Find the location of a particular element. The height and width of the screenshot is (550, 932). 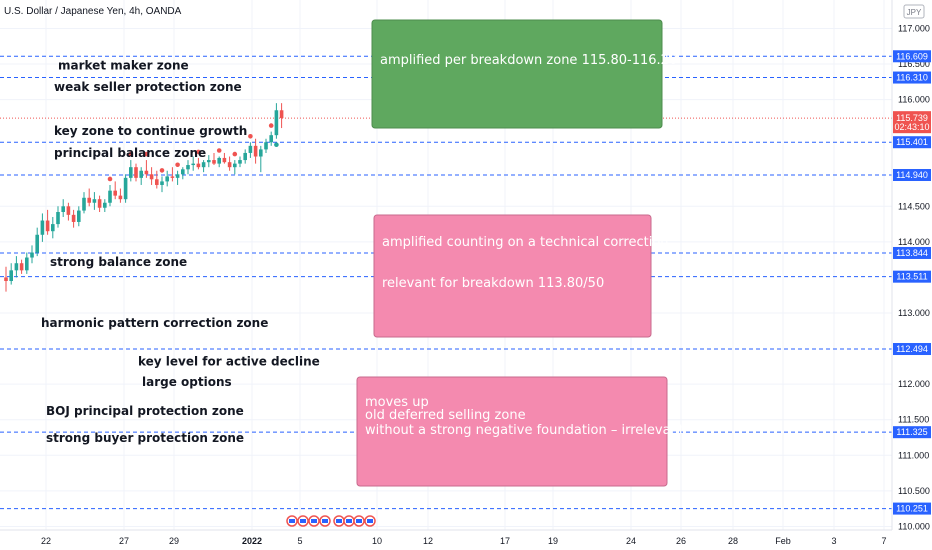

current-price-label: 115.739 is located at coordinates (912, 118).